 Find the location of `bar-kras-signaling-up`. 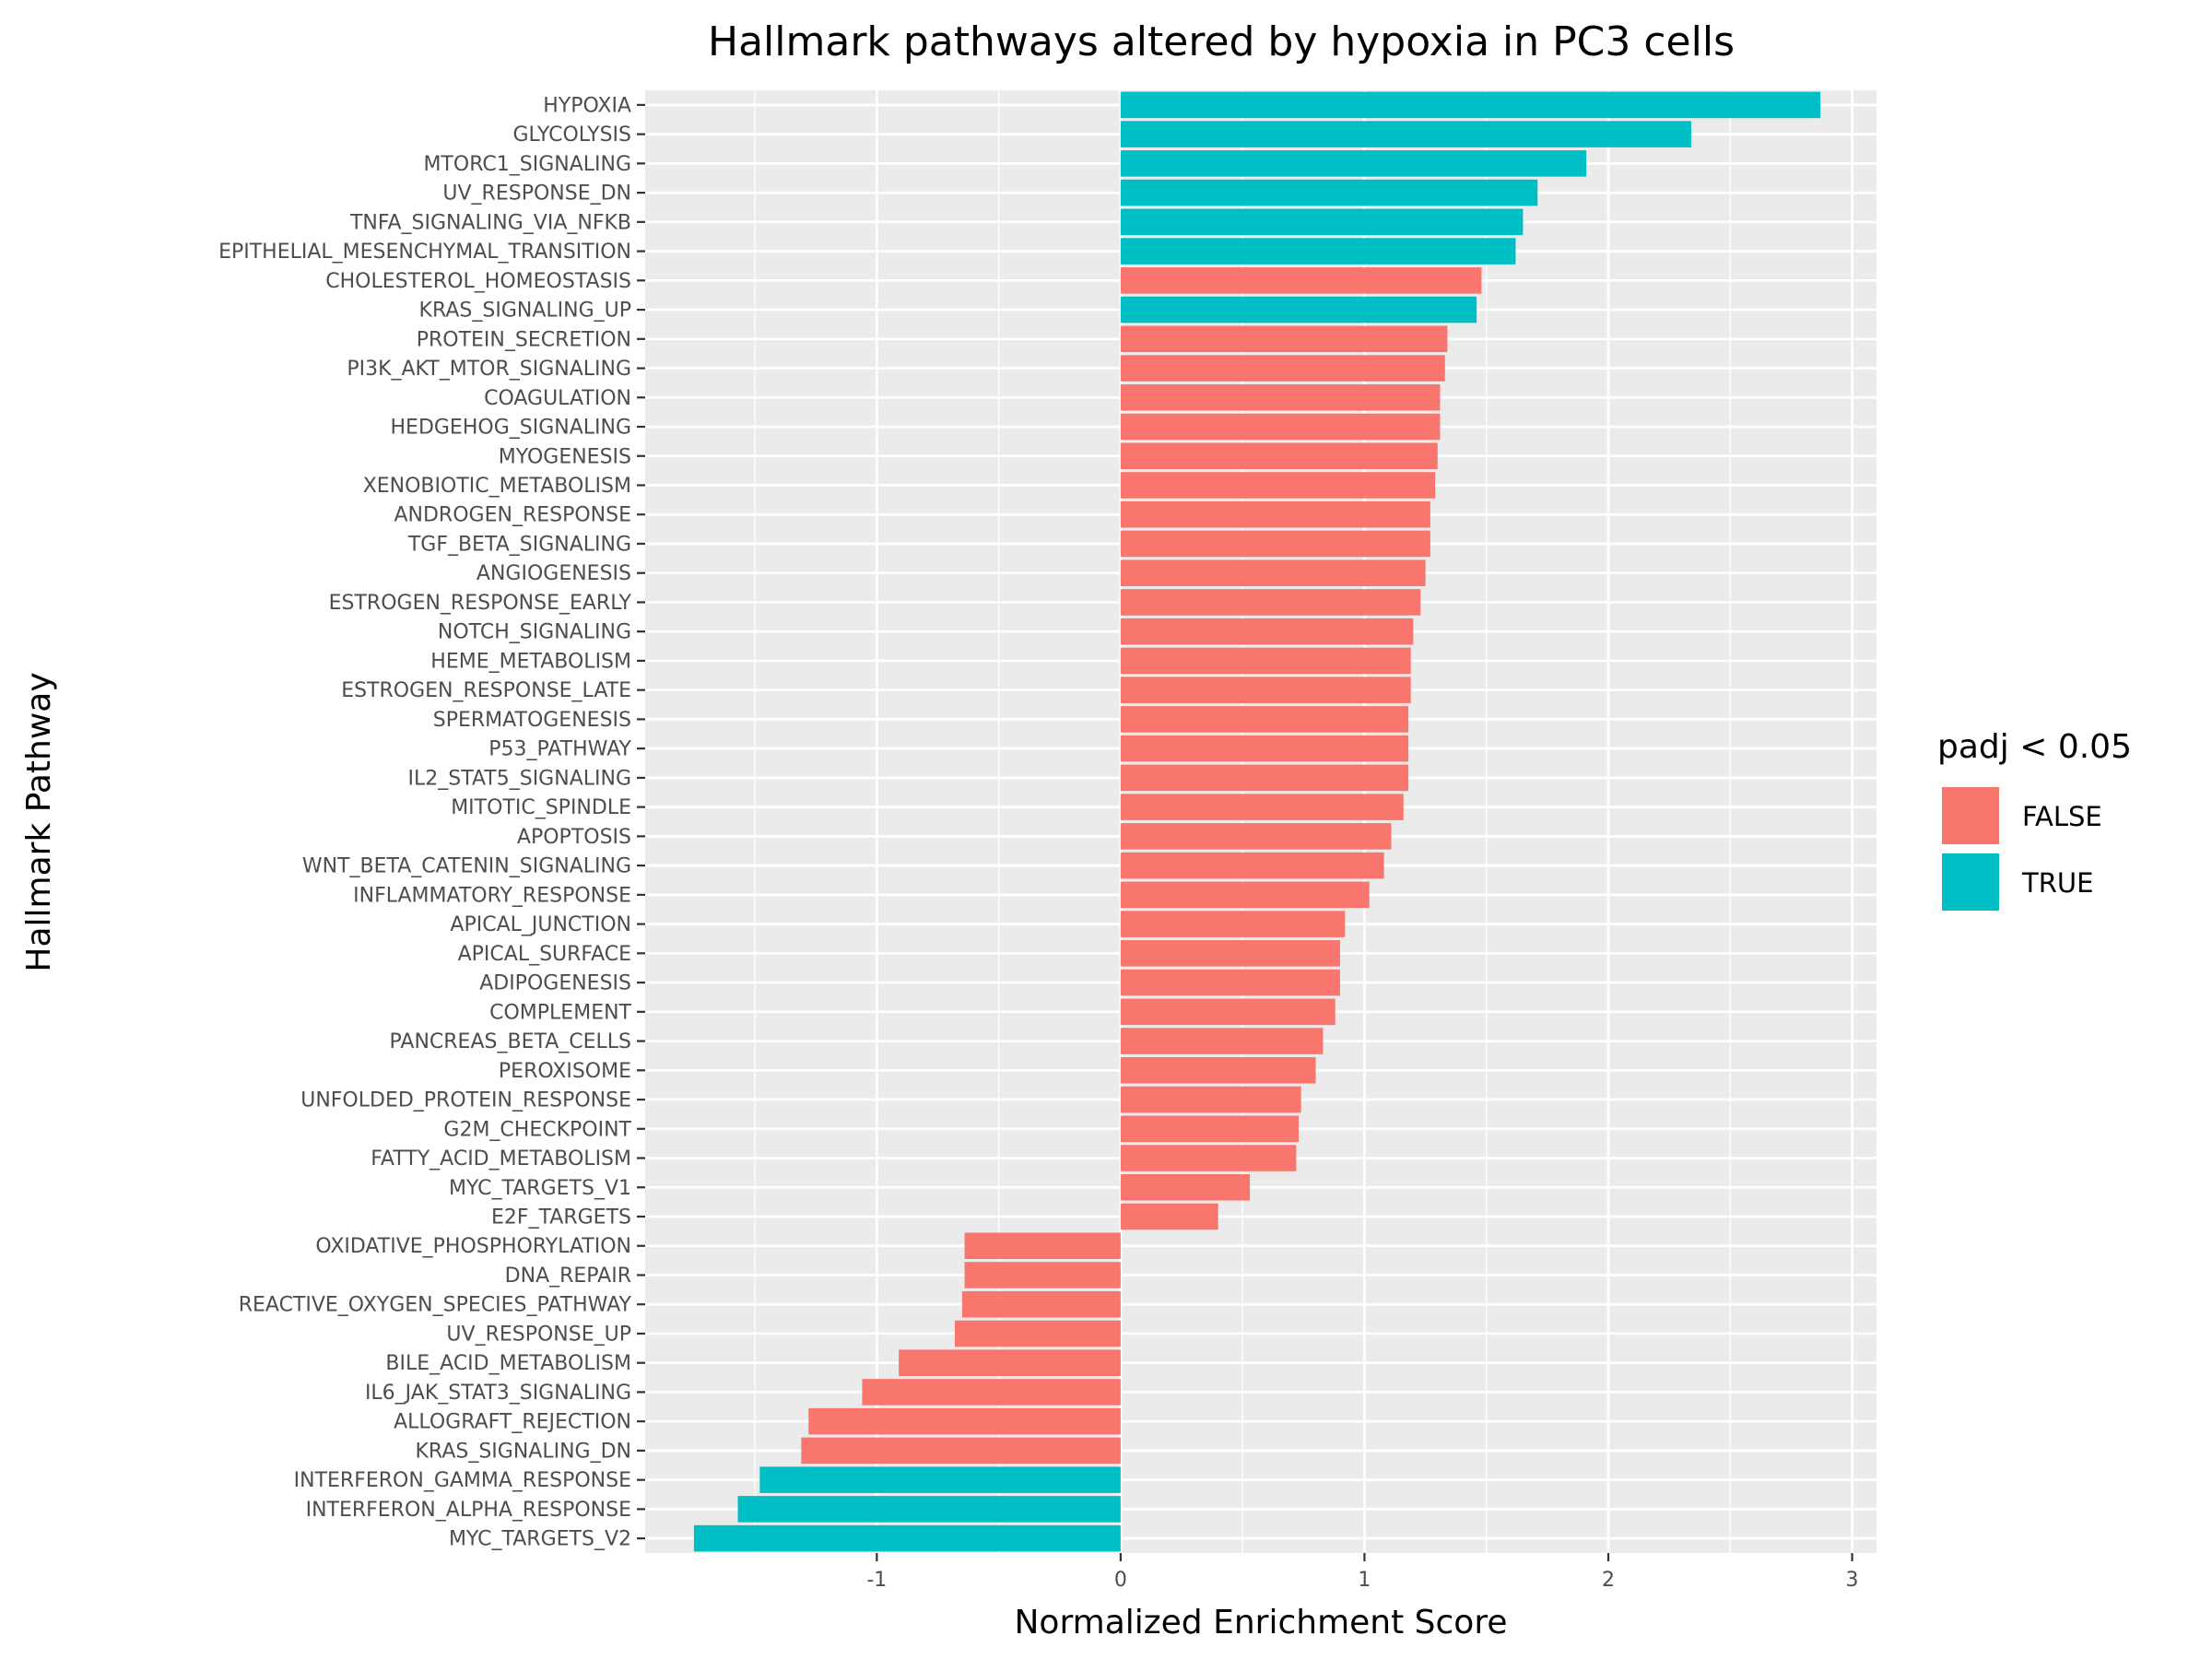

bar-kras-signaling-up is located at coordinates (1298, 310).